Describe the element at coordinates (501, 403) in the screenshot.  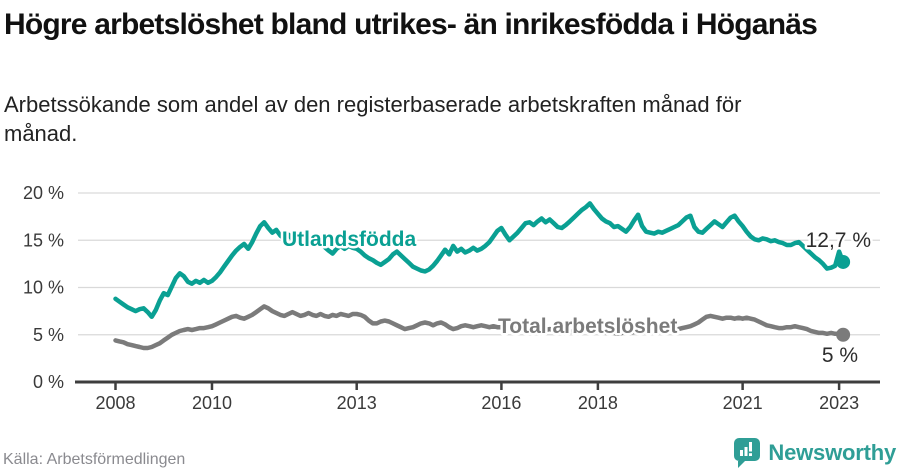
I see `x-tick-label-2016: 2016` at that location.